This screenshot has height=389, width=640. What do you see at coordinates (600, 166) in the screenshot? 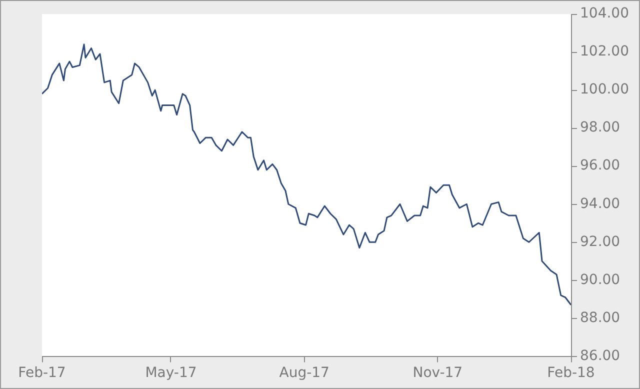
I see `y-tick-label: 96.00` at bounding box center [600, 166].